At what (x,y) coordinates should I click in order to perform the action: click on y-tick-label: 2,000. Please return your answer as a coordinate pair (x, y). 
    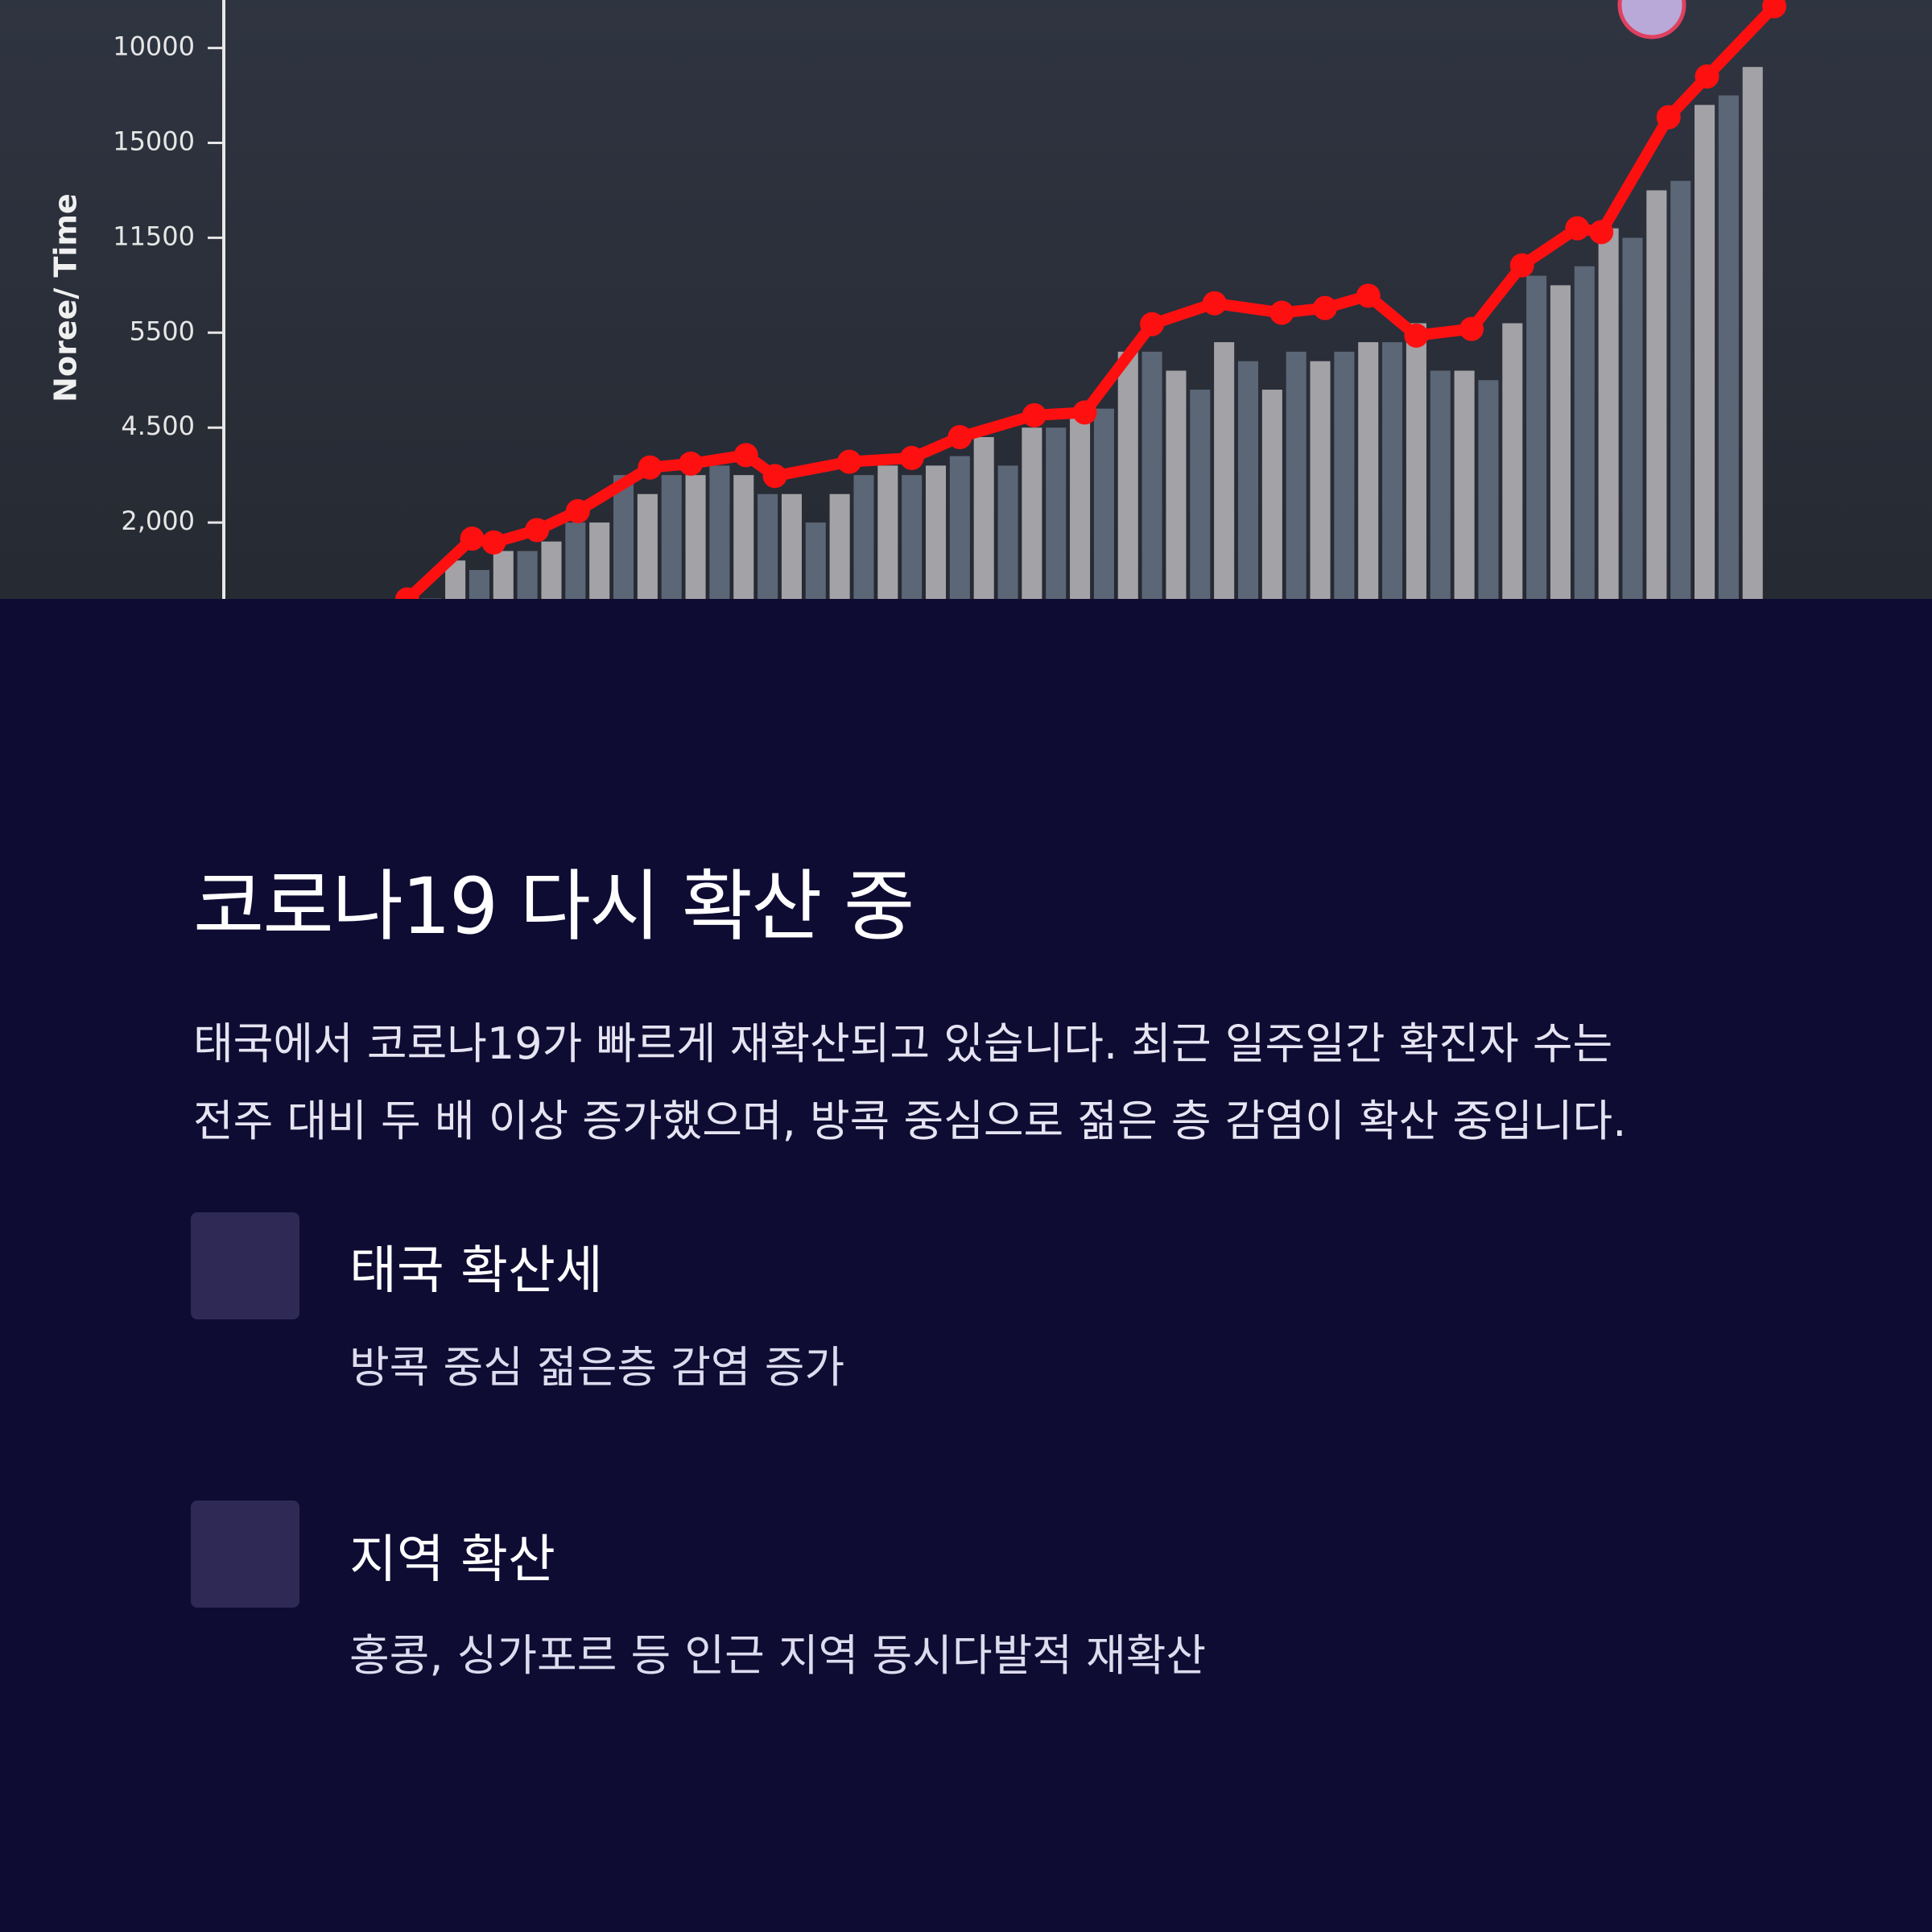
    Looking at the image, I should click on (158, 521).